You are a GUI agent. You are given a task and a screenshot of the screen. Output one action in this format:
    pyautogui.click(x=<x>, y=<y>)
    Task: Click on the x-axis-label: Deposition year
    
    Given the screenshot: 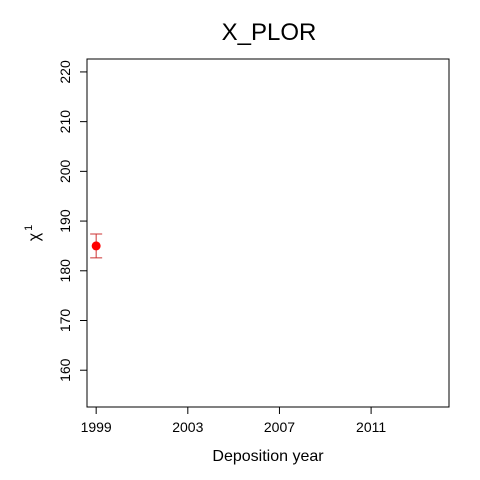 What is the action you would take?
    pyautogui.click(x=268, y=456)
    